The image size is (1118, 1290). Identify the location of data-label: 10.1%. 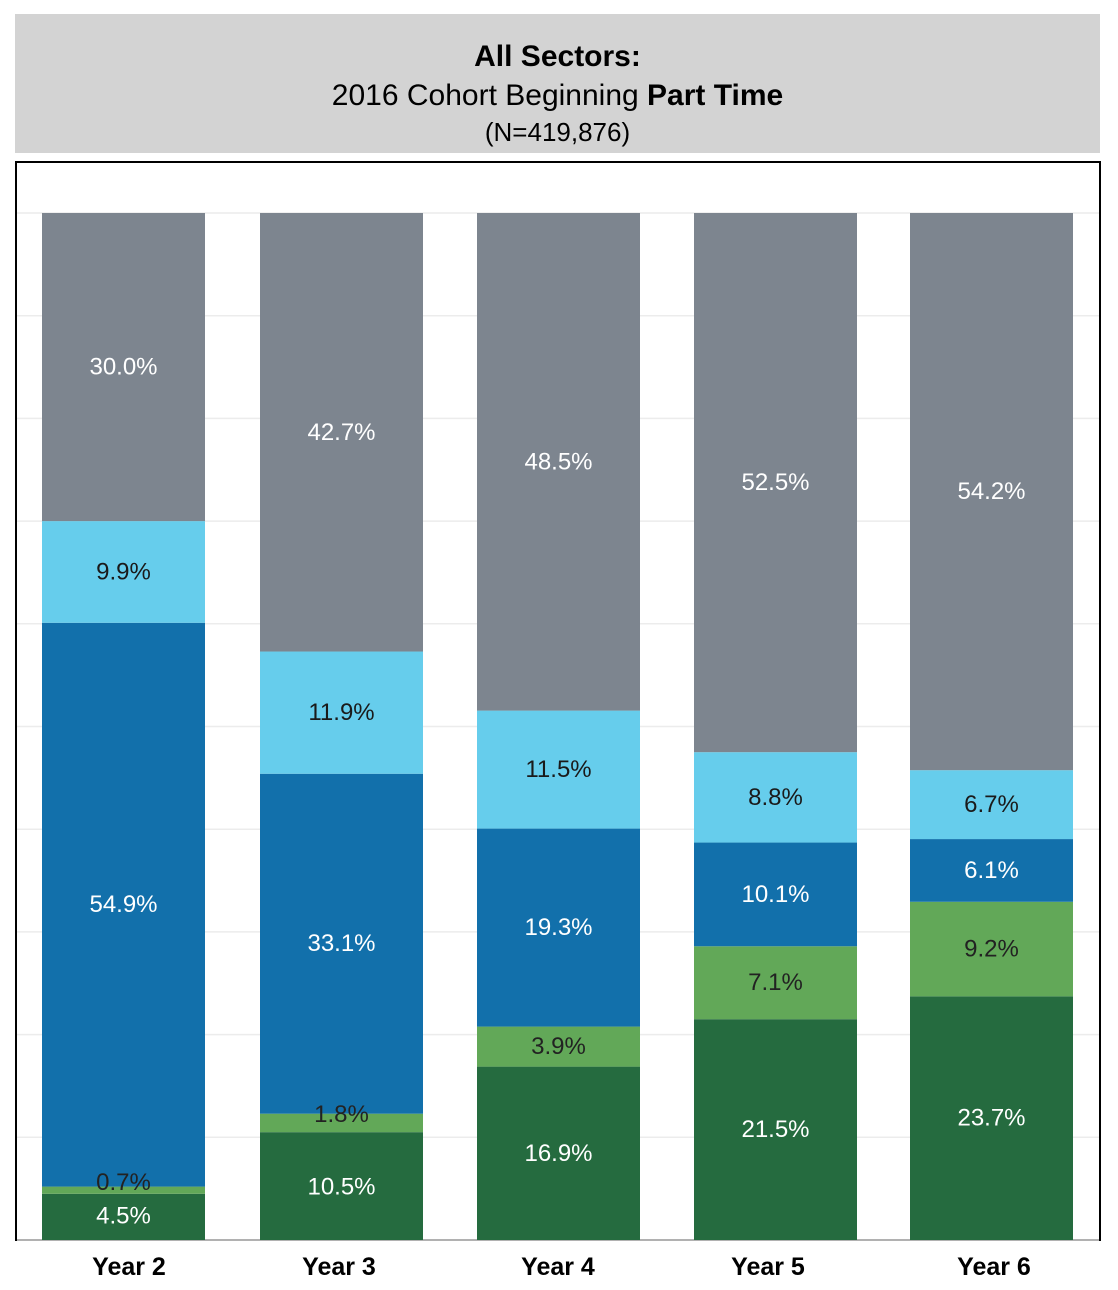
(775, 894).